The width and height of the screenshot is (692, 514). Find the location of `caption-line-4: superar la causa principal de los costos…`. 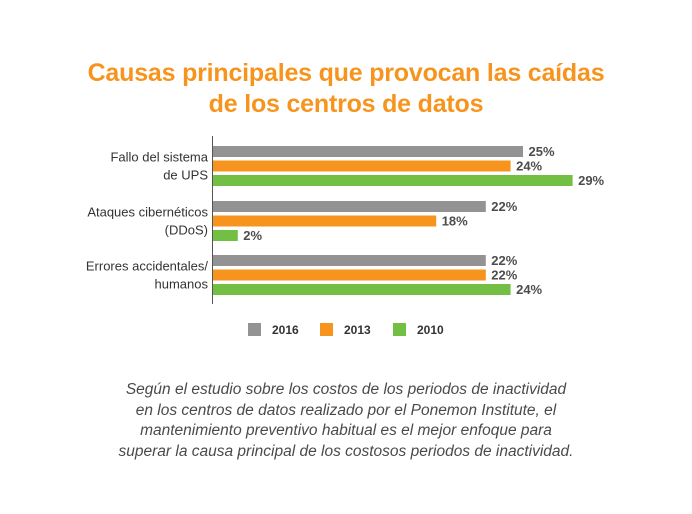

caption-line-4: superar la causa principal de los costos… is located at coordinates (346, 451).